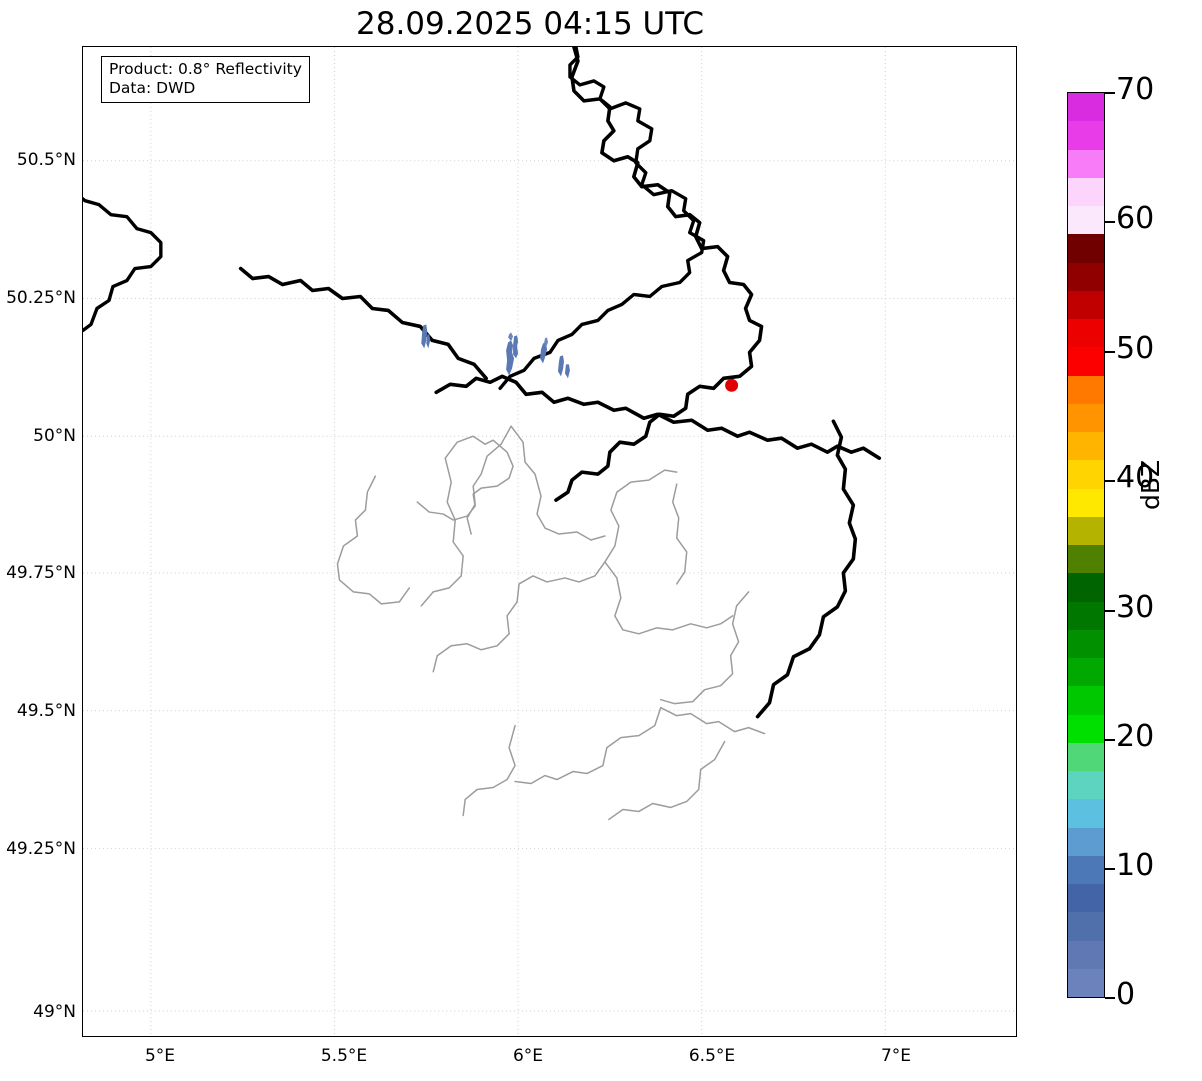 This screenshot has width=1202, height=1081. What do you see at coordinates (1135, 865) in the screenshot?
I see `colorbar-tick-label: 10` at bounding box center [1135, 865].